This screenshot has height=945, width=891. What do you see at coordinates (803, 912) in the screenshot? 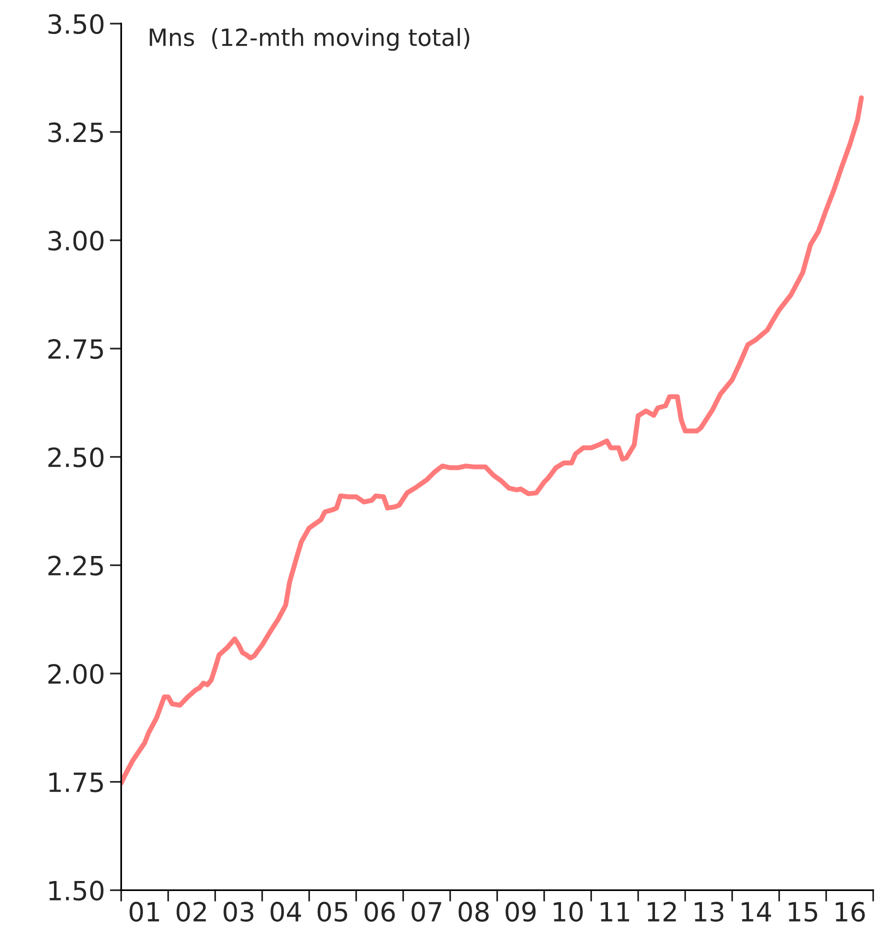
I see `x-tick-label: 15` at bounding box center [803, 912].